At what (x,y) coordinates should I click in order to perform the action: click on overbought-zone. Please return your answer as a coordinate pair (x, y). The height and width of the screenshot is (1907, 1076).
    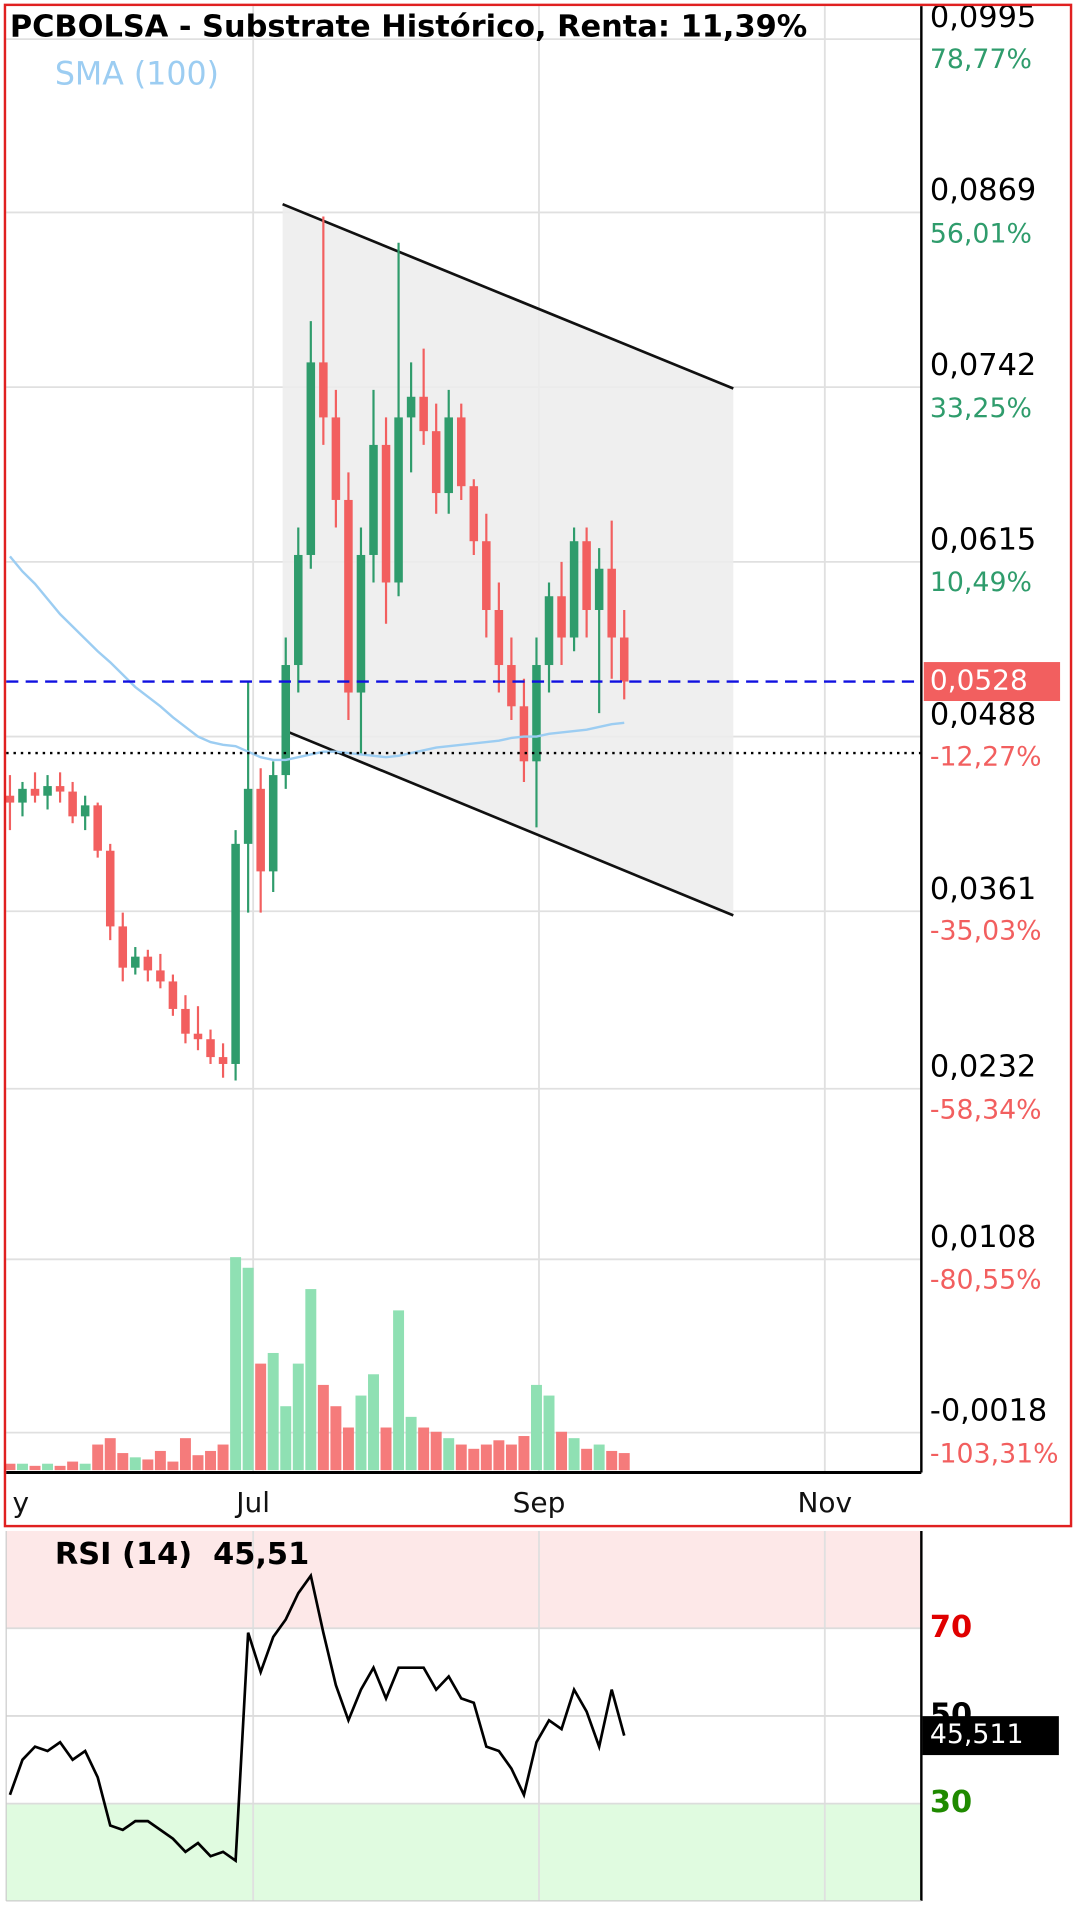
    Looking at the image, I should click on (464, 1579).